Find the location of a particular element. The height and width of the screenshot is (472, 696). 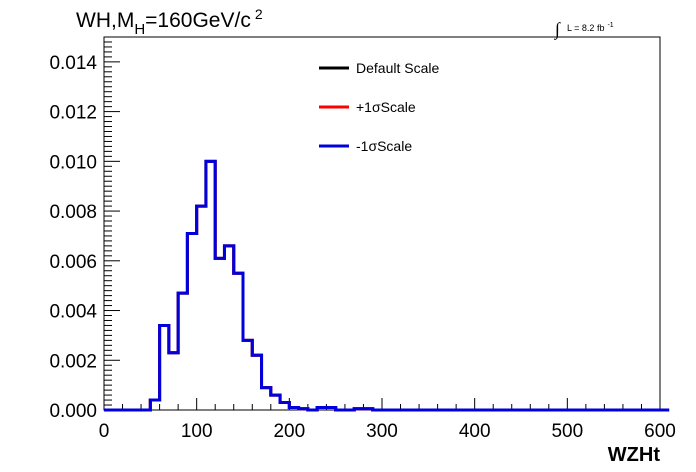

luminosity-label: L = 8.2 fb -1 is located at coordinates (590, 27).